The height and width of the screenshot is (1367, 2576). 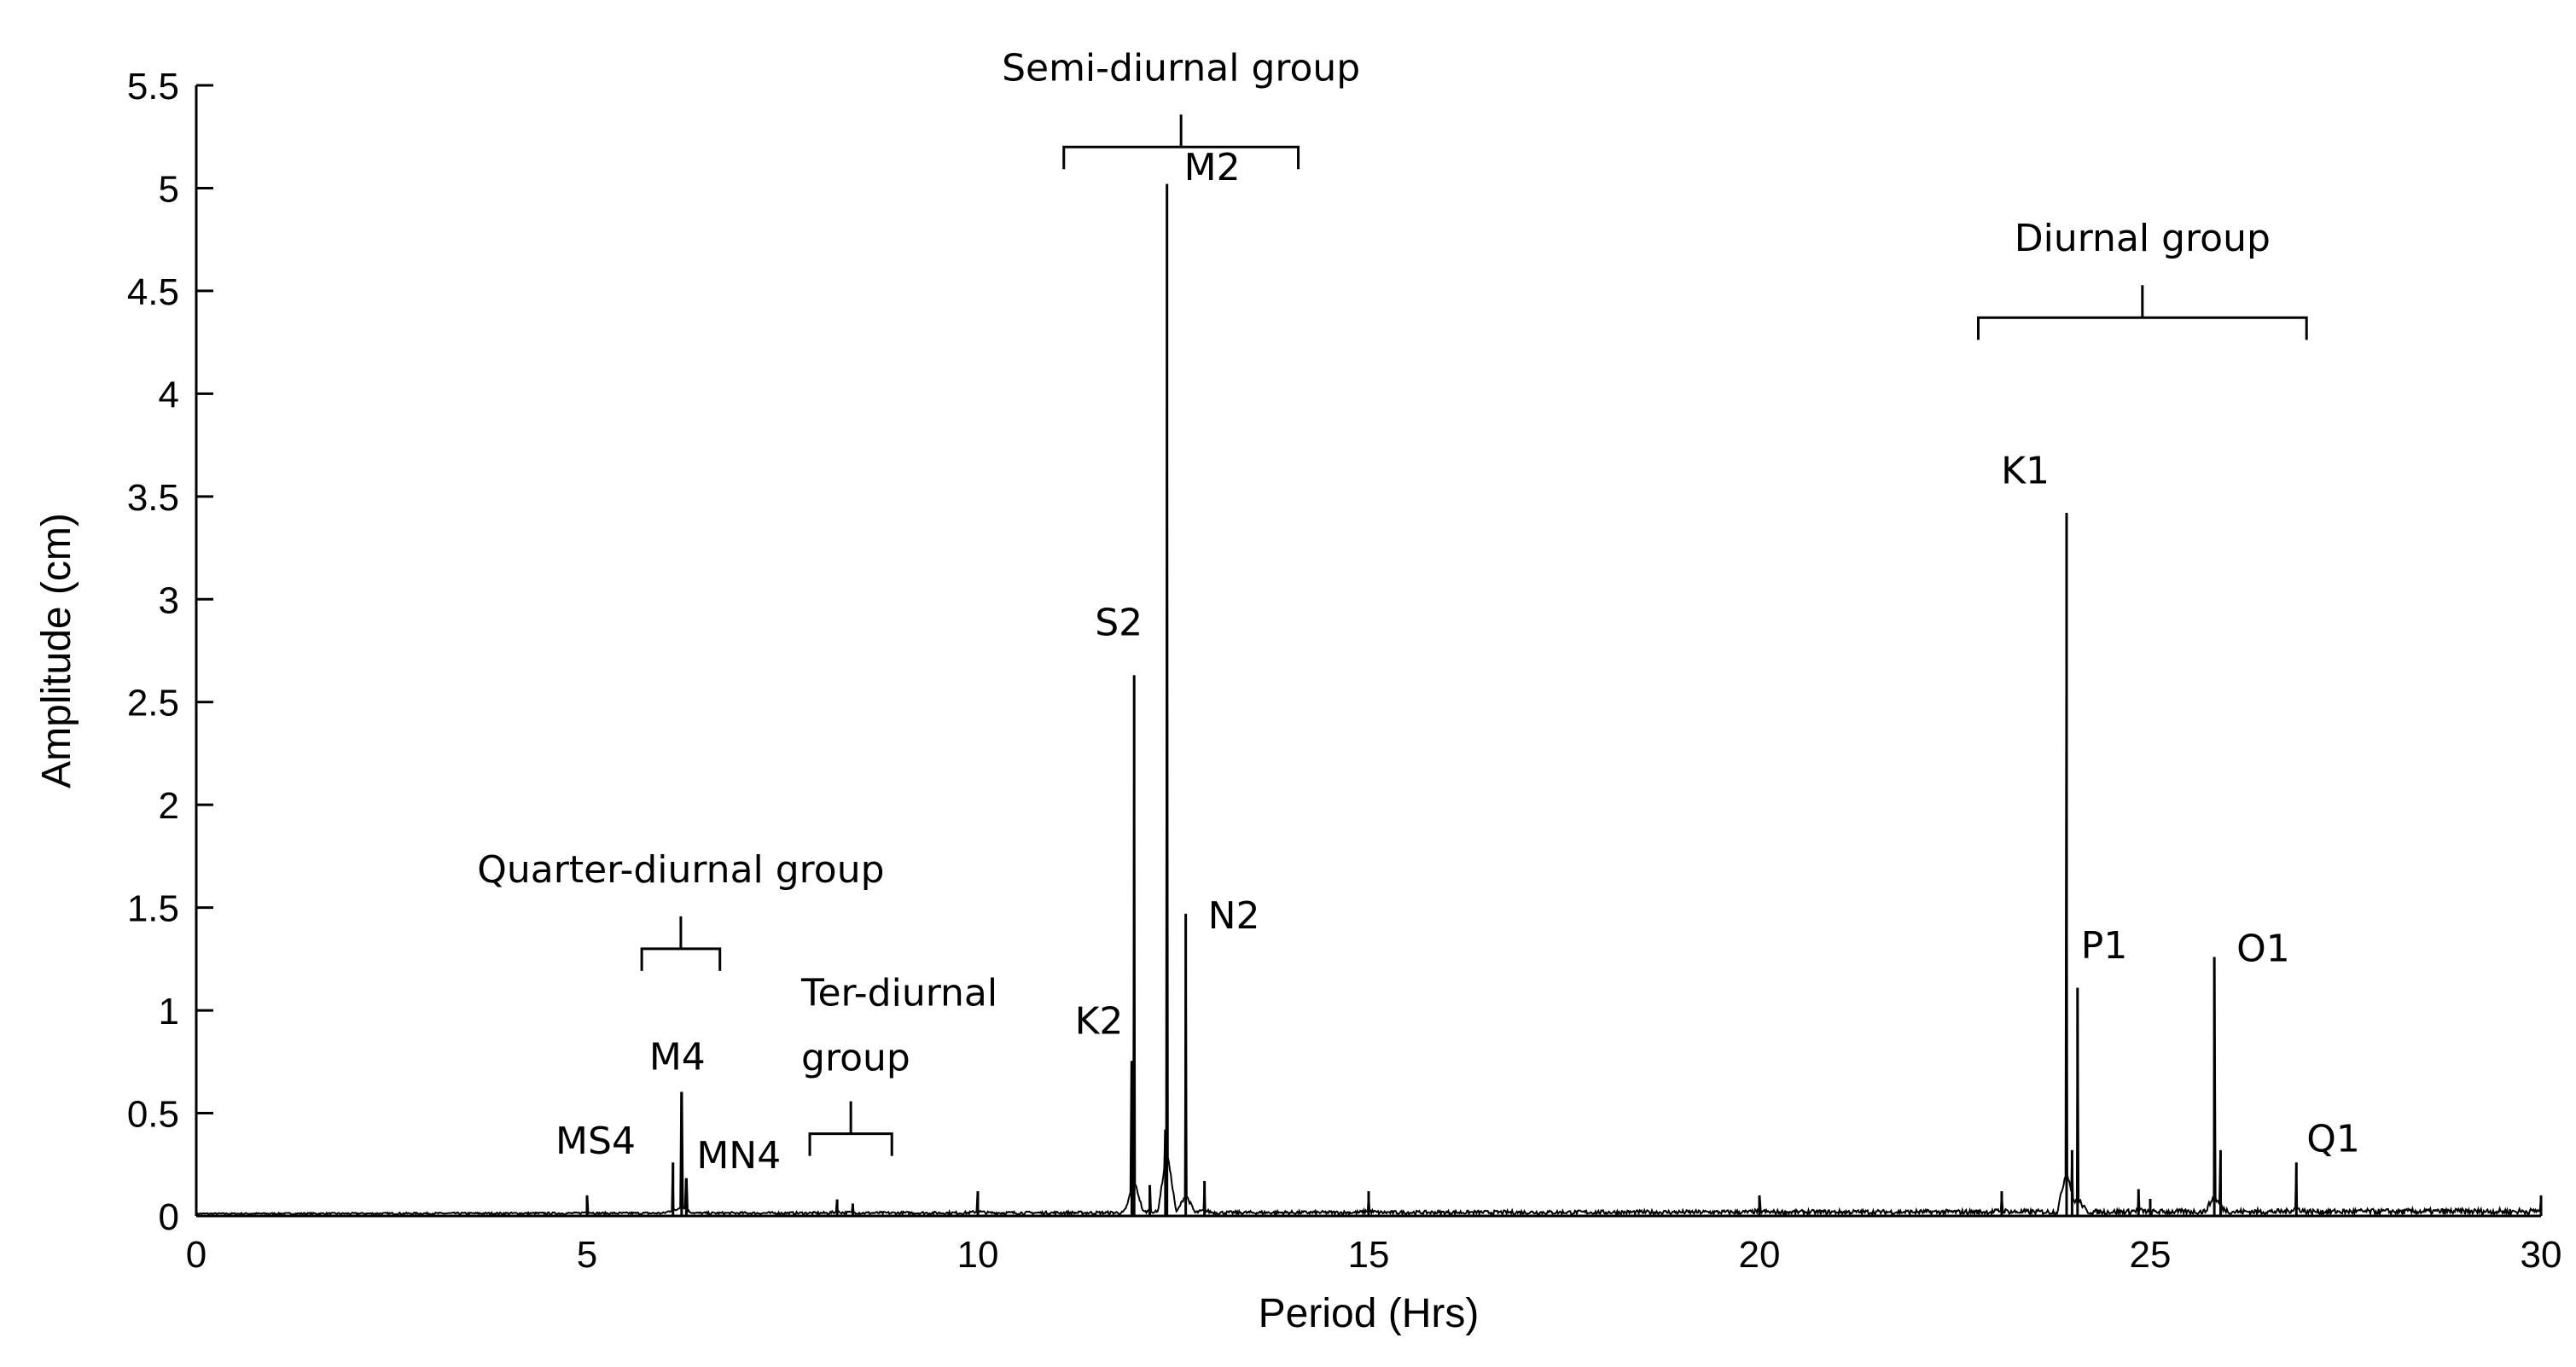 I want to click on y-tick-label: 1.5, so click(x=153, y=909).